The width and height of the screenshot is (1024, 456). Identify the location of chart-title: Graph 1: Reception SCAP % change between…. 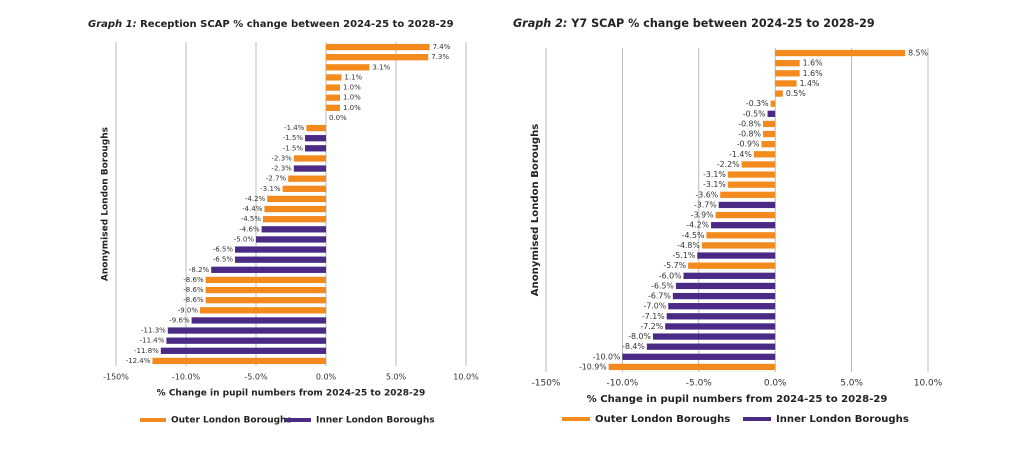
(271, 24).